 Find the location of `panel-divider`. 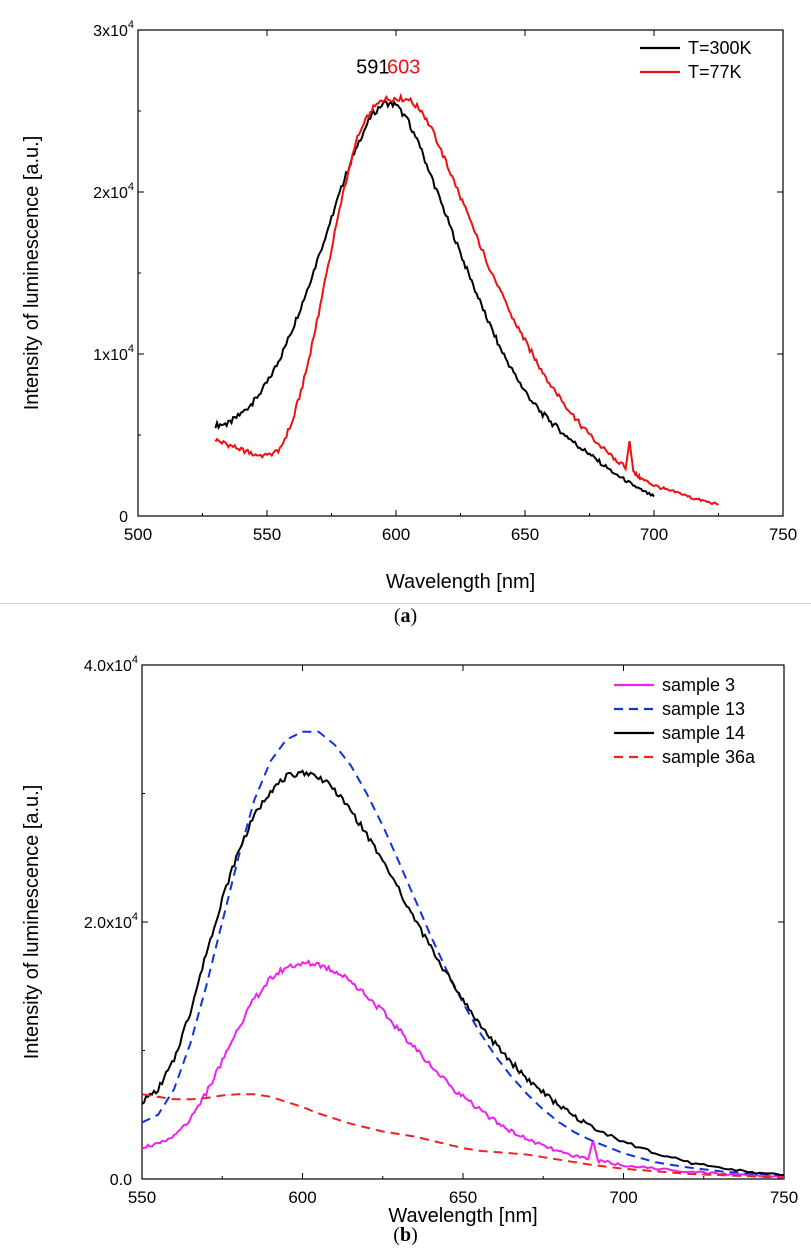

panel-divider is located at coordinates (405, 603).